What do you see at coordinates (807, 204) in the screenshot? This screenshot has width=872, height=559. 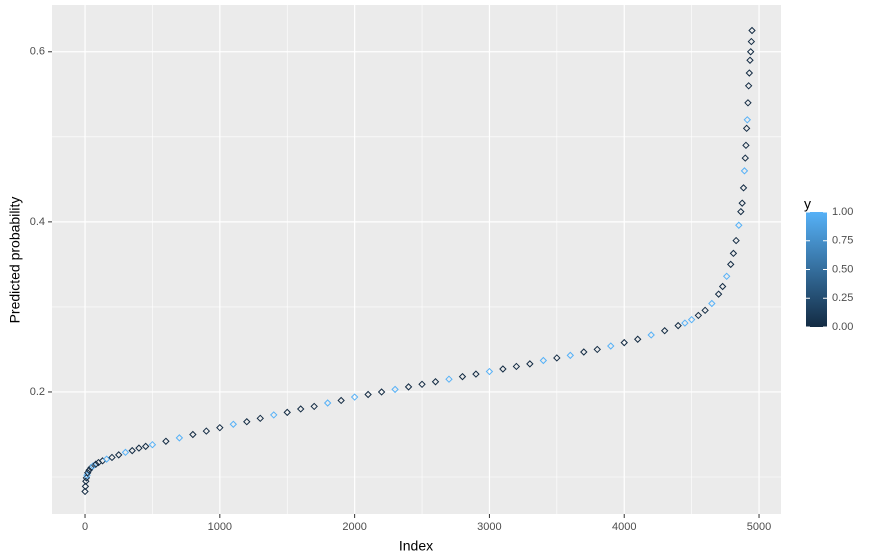 I see `legend-title: y` at bounding box center [807, 204].